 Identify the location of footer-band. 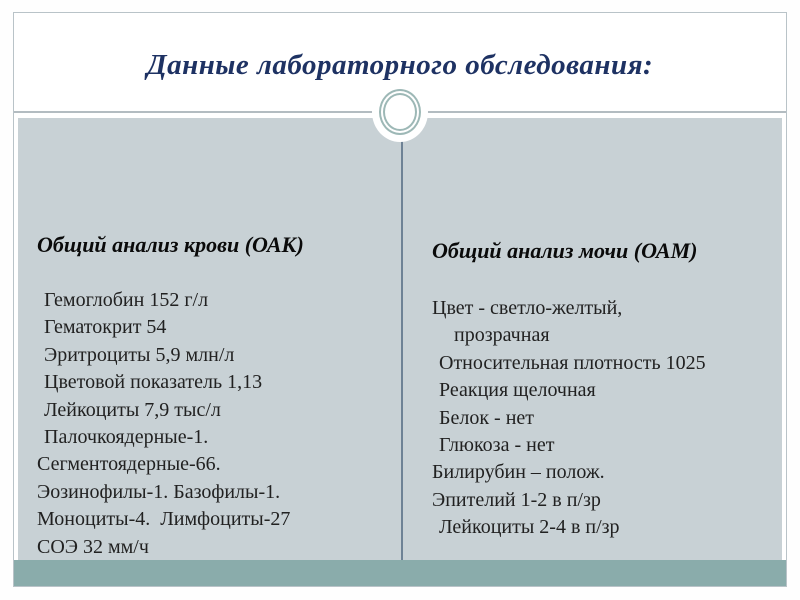
(400, 573).